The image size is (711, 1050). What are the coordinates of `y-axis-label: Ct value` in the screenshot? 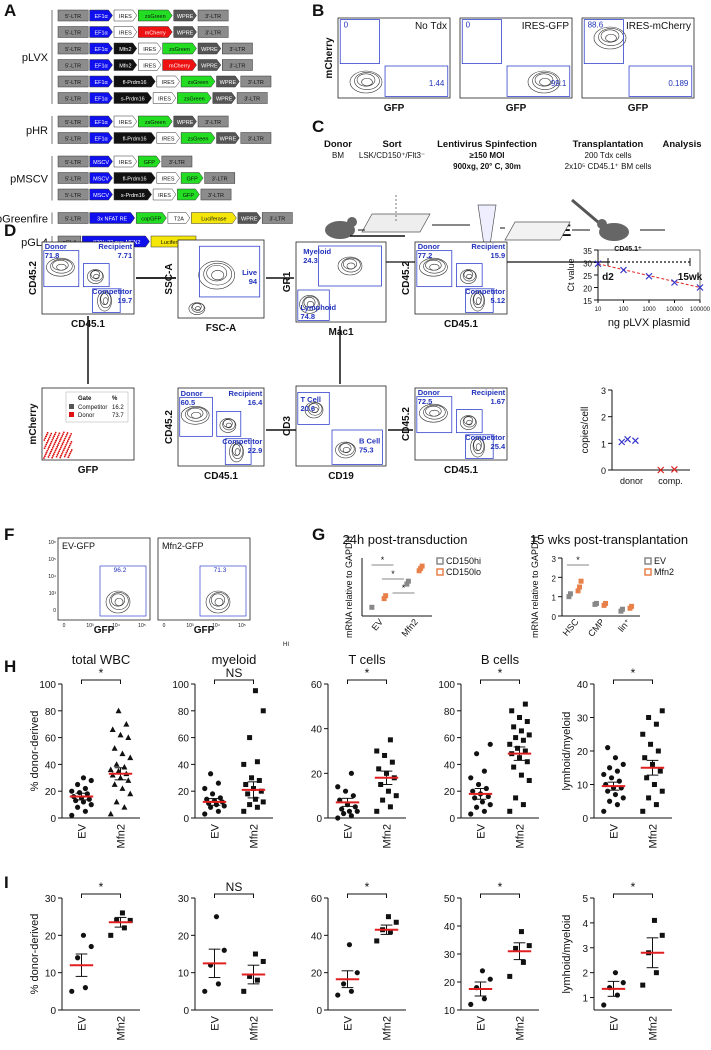 It's located at (571, 274).